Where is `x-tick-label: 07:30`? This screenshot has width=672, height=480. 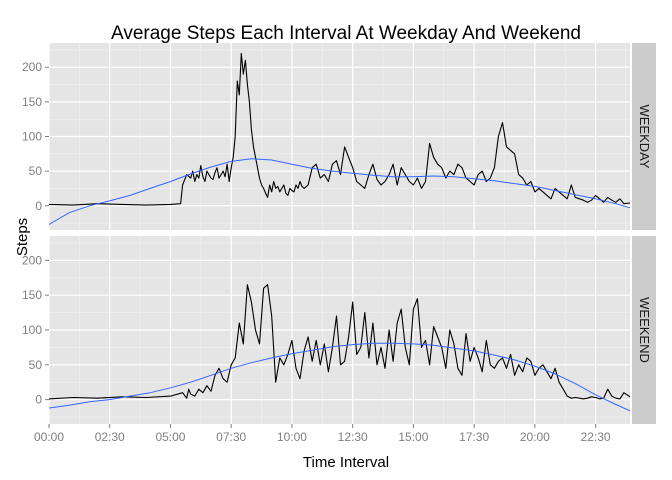
x-tick-label: 07:30 is located at coordinates (231, 437).